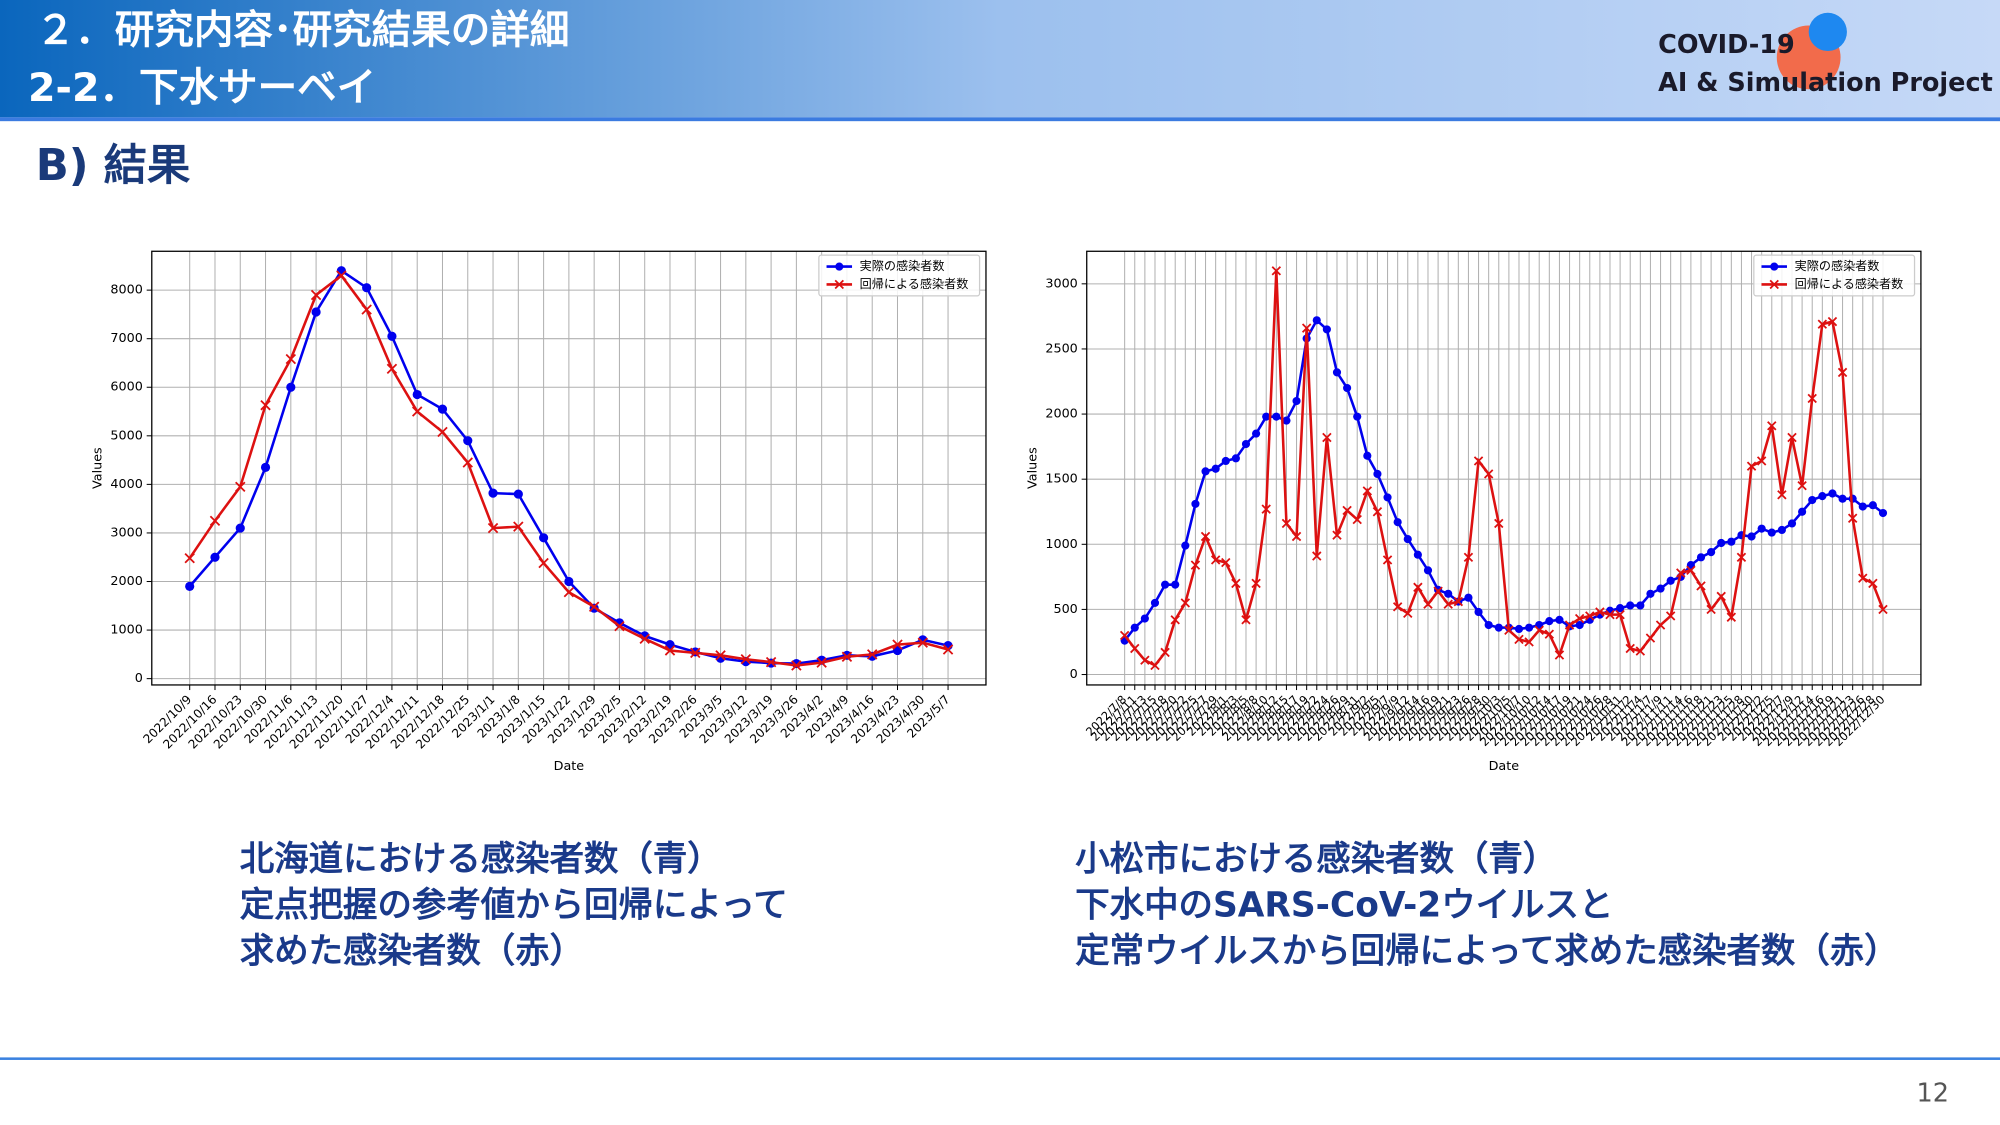 The height and width of the screenshot is (1125, 2000). Describe the element at coordinates (1825, 83) in the screenshot. I see `logo-line: AI & Simulation Project` at that location.